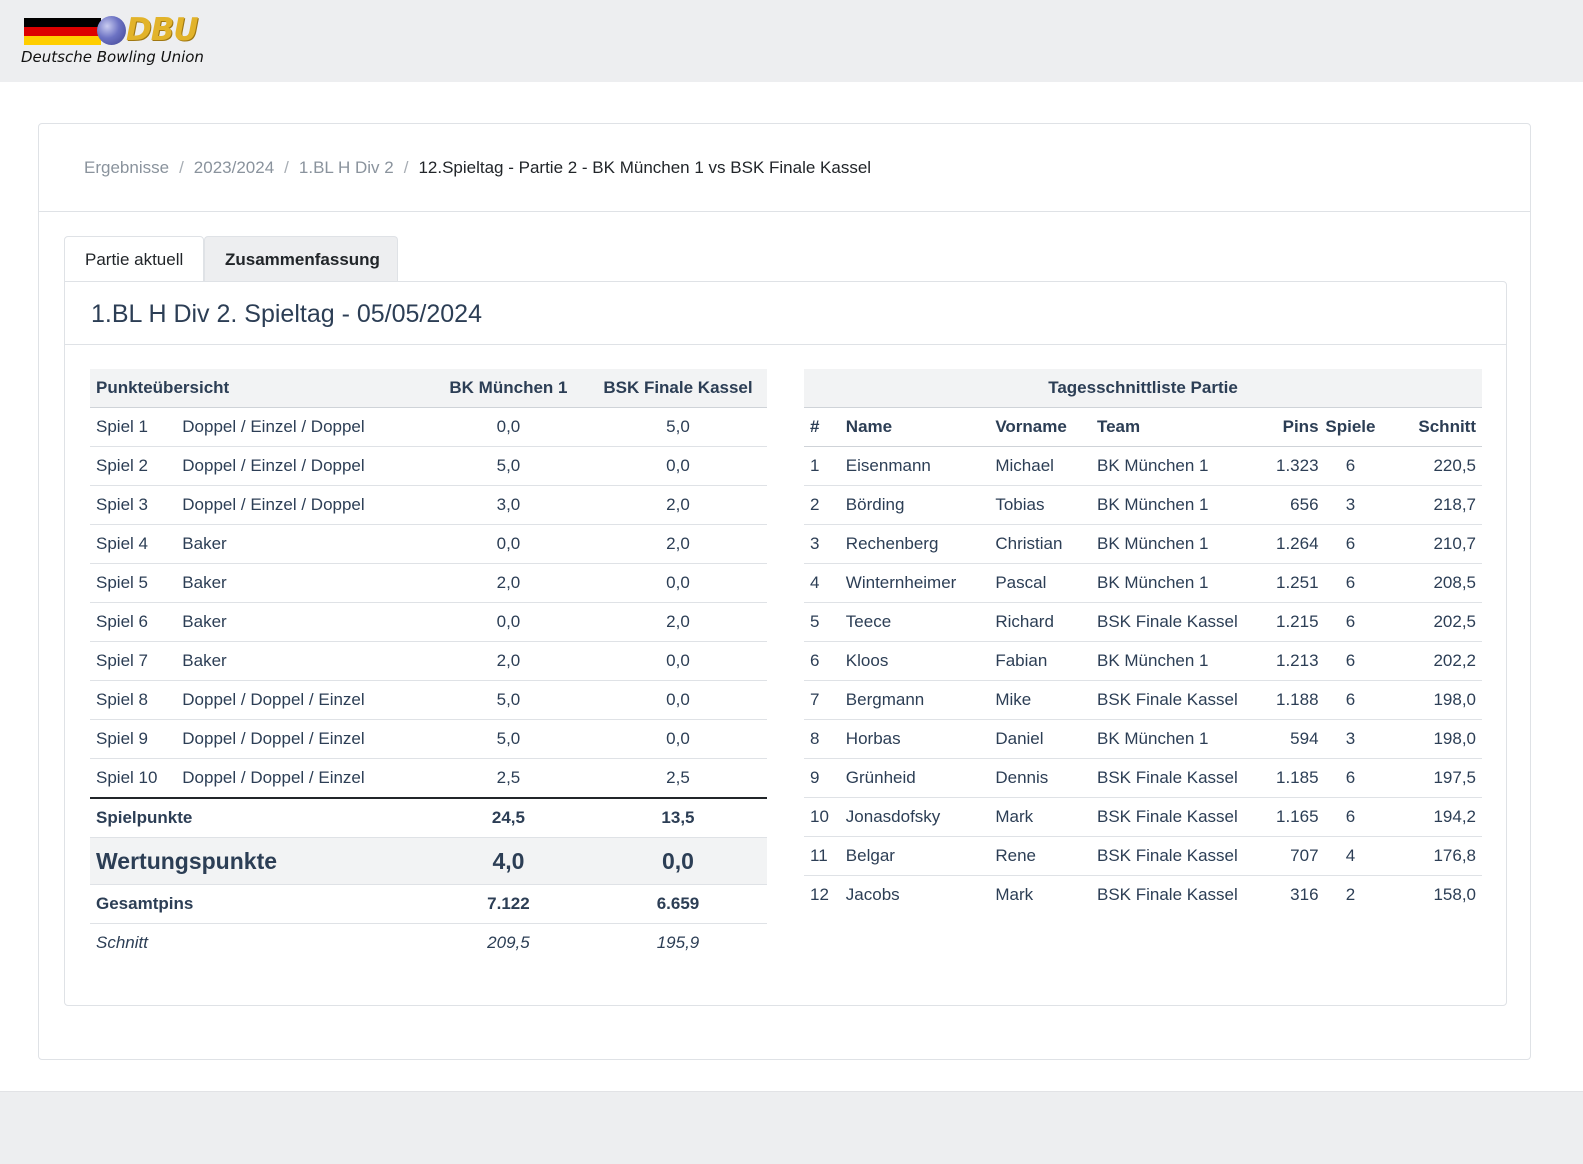 Image resolution: width=1583 pixels, height=1164 pixels. I want to click on breadcrumb-item-season: 2023/2024, so click(234, 167).